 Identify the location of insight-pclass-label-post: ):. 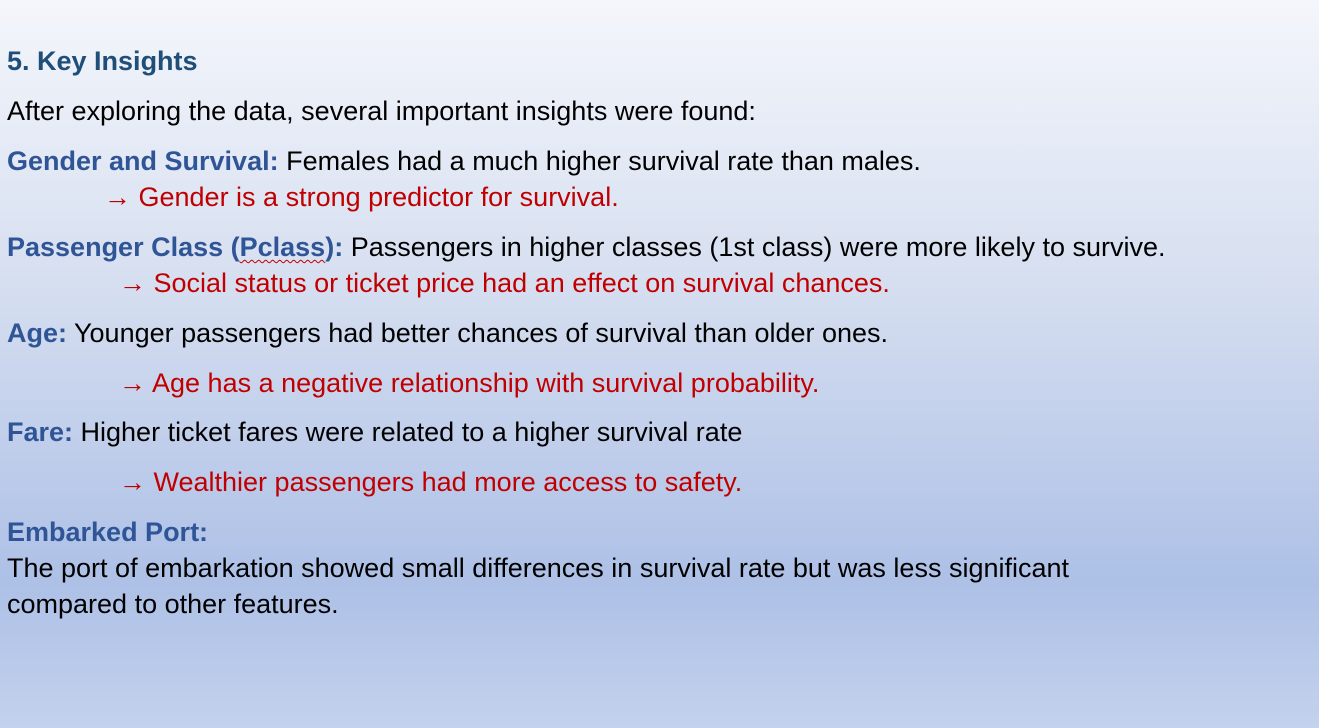
(334, 247).